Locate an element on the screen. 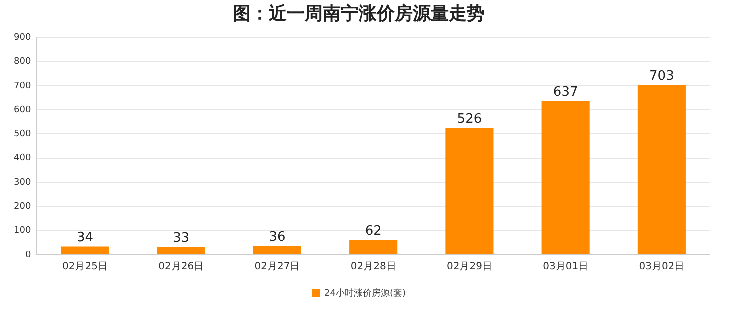 This screenshot has width=740, height=312. y-tick-label: 400 is located at coordinates (23, 159).